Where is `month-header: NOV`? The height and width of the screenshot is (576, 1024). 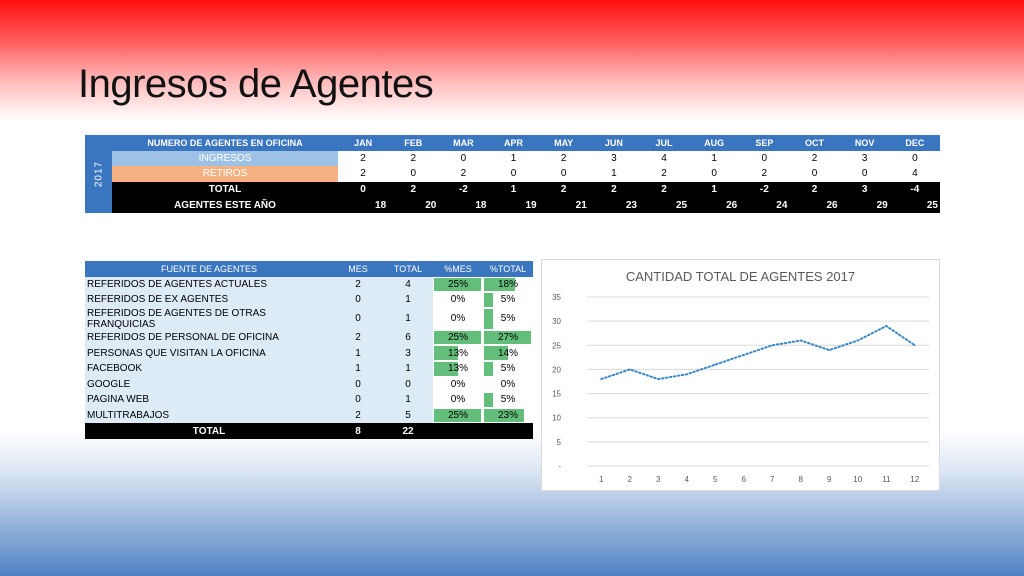 month-header: NOV is located at coordinates (864, 143).